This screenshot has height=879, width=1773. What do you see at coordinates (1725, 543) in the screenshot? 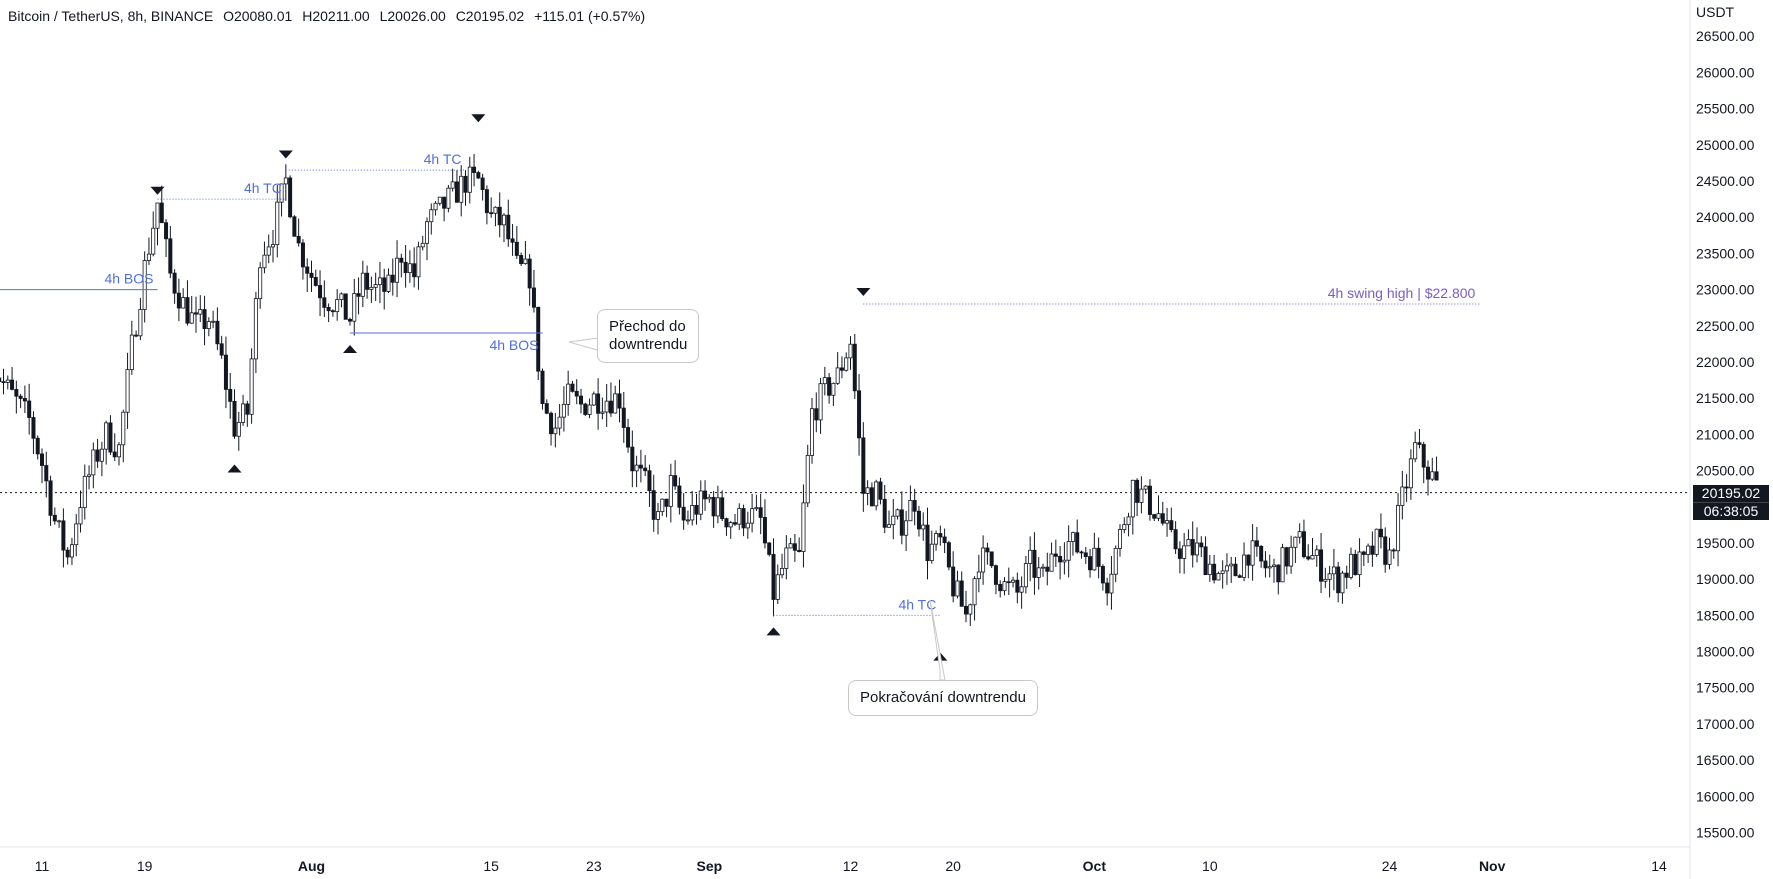
I see `price-tick-label: 19500.00` at bounding box center [1725, 543].